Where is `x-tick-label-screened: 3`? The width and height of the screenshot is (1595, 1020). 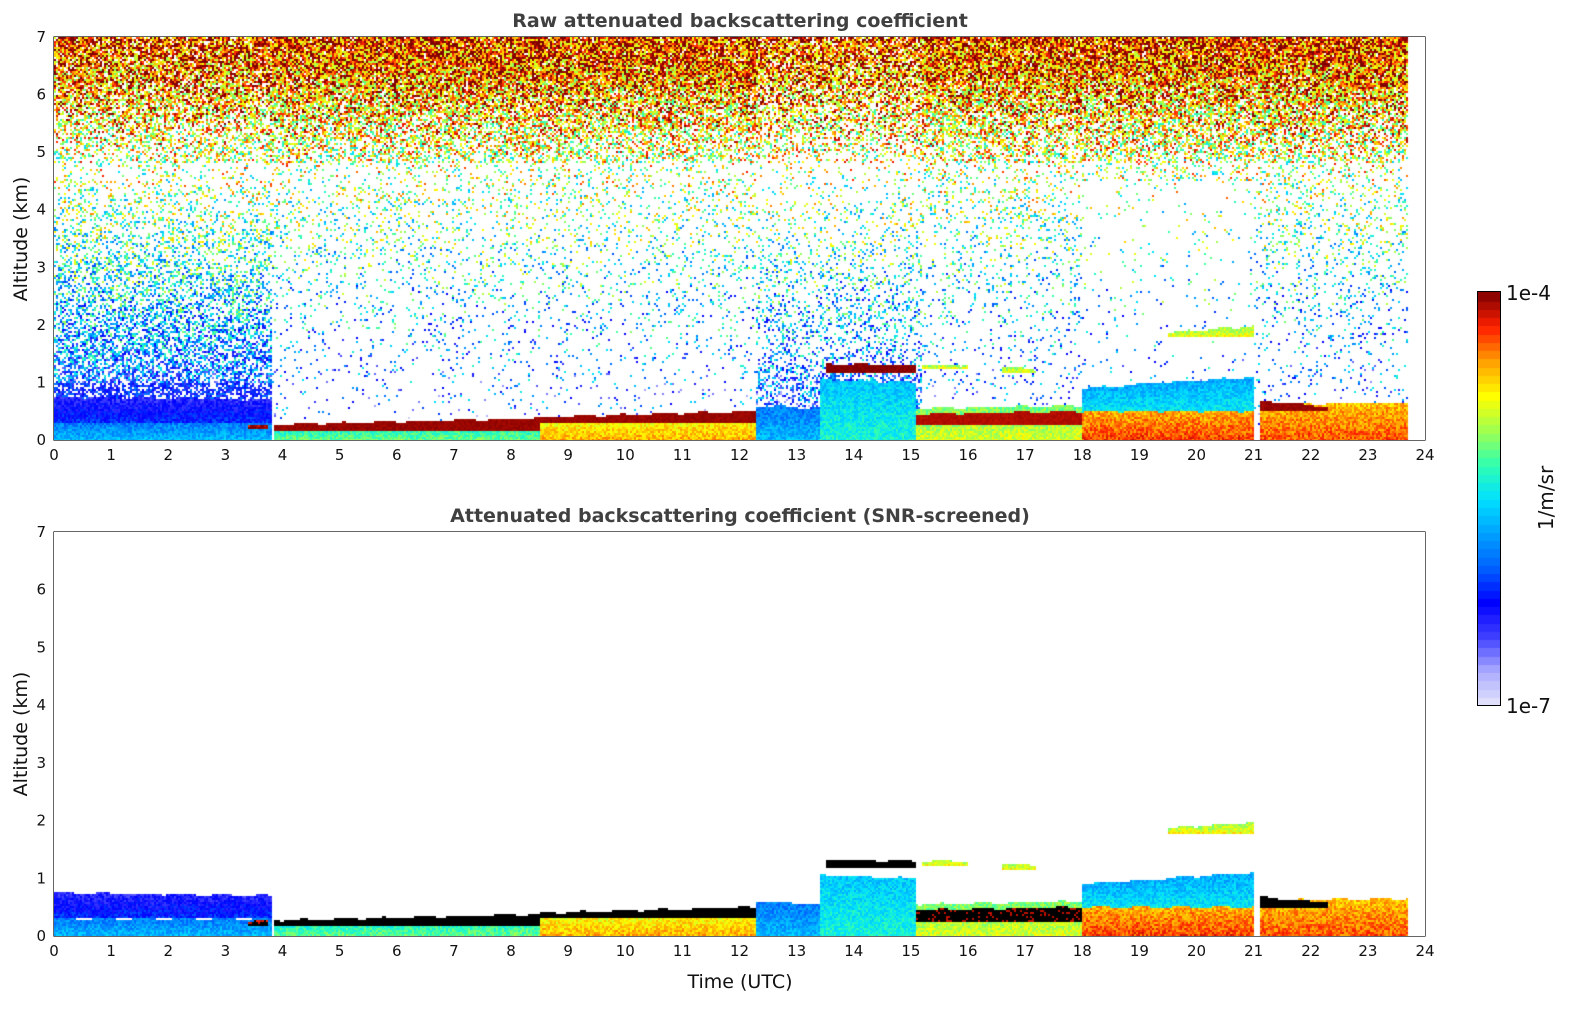 x-tick-label-screened: 3 is located at coordinates (226, 951).